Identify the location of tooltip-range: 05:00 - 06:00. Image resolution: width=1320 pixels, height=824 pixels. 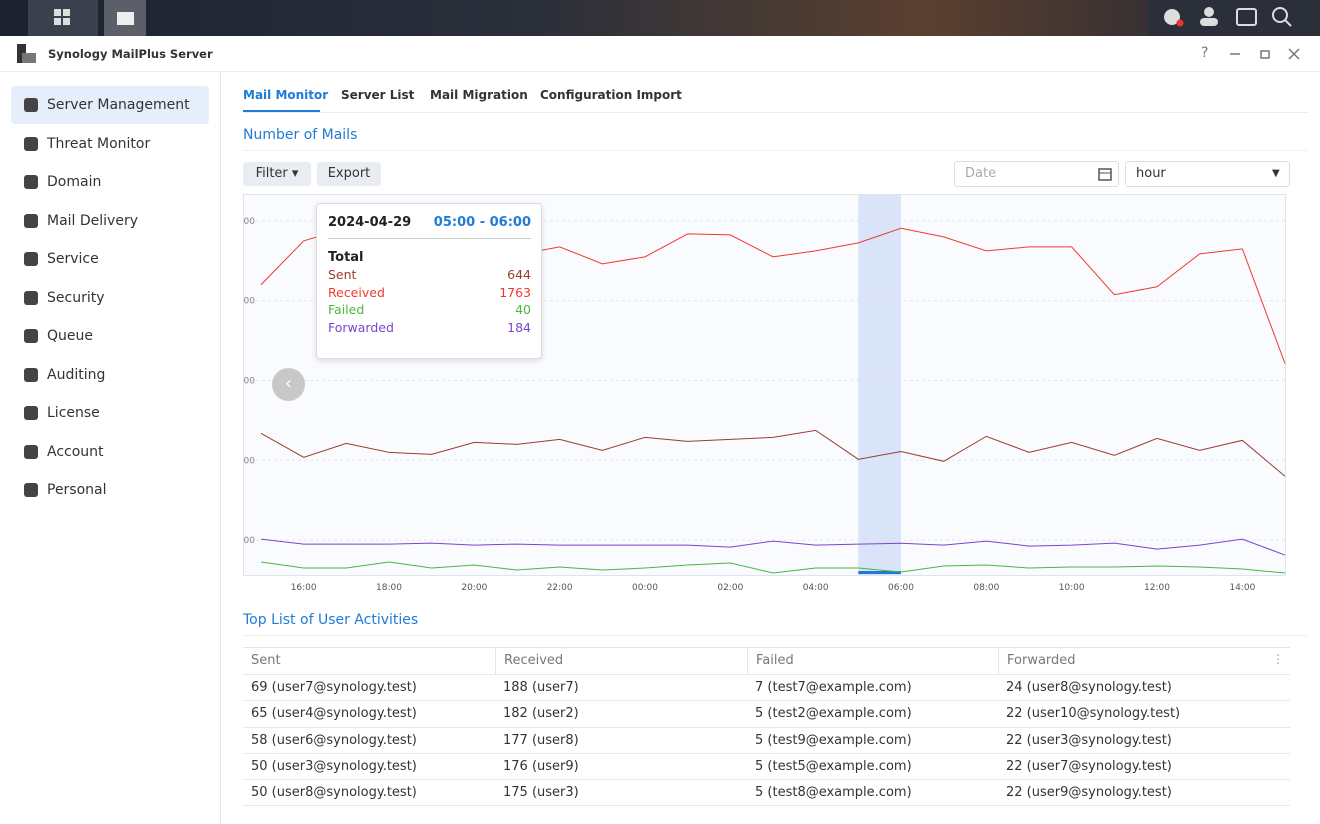
(482, 222).